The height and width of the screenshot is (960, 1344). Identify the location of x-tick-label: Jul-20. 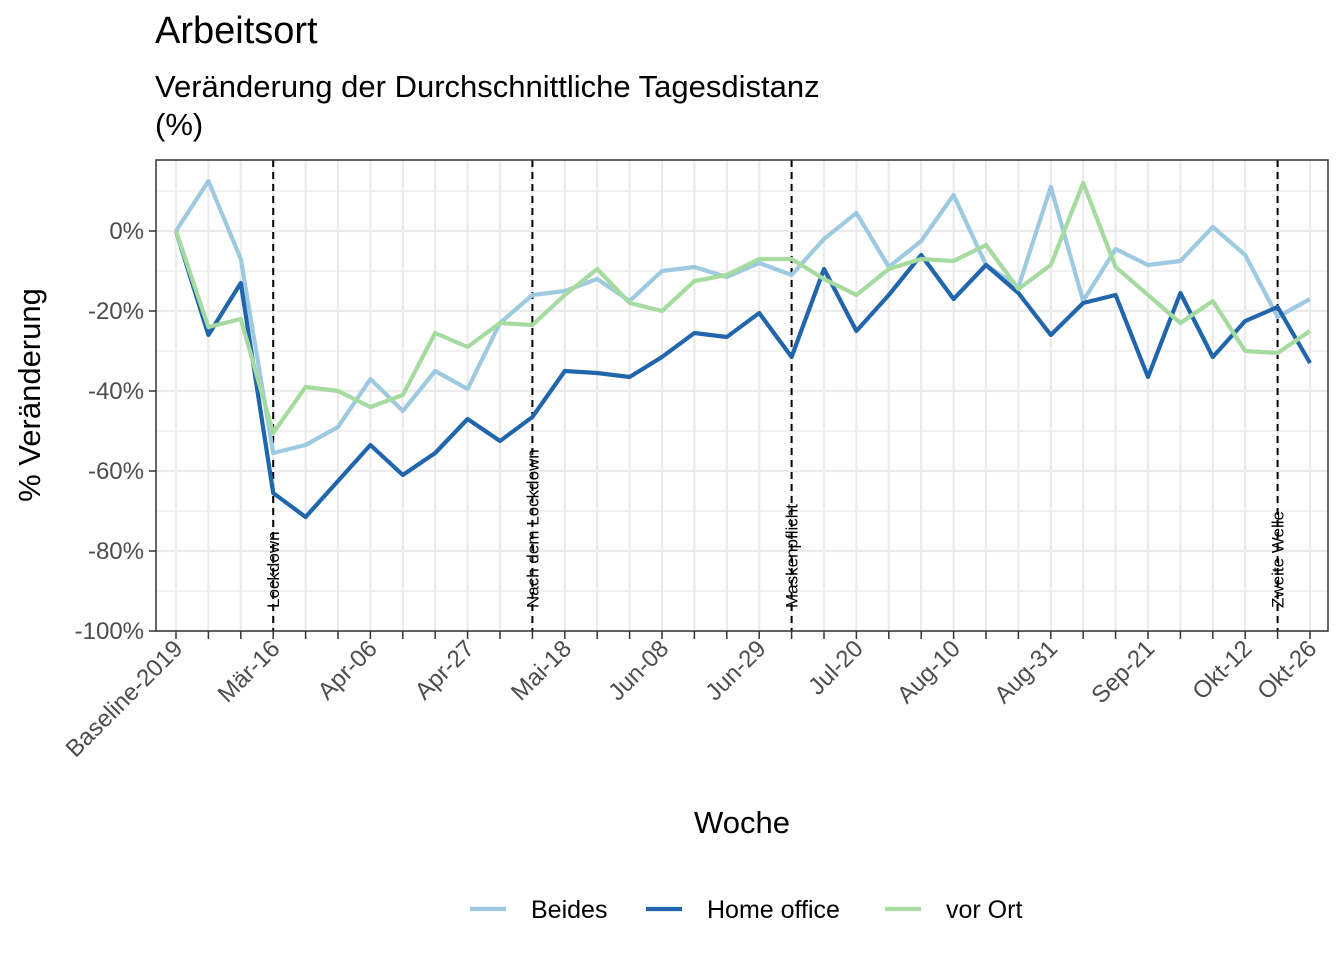
(835, 667).